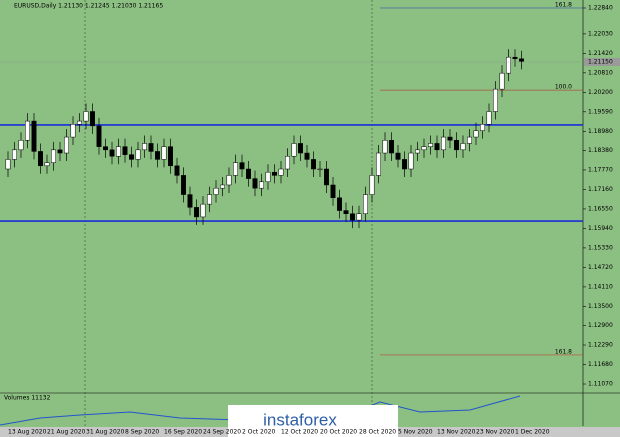 The height and width of the screenshot is (437, 620). I want to click on y-tick-label: 1.21420, so click(600, 53).